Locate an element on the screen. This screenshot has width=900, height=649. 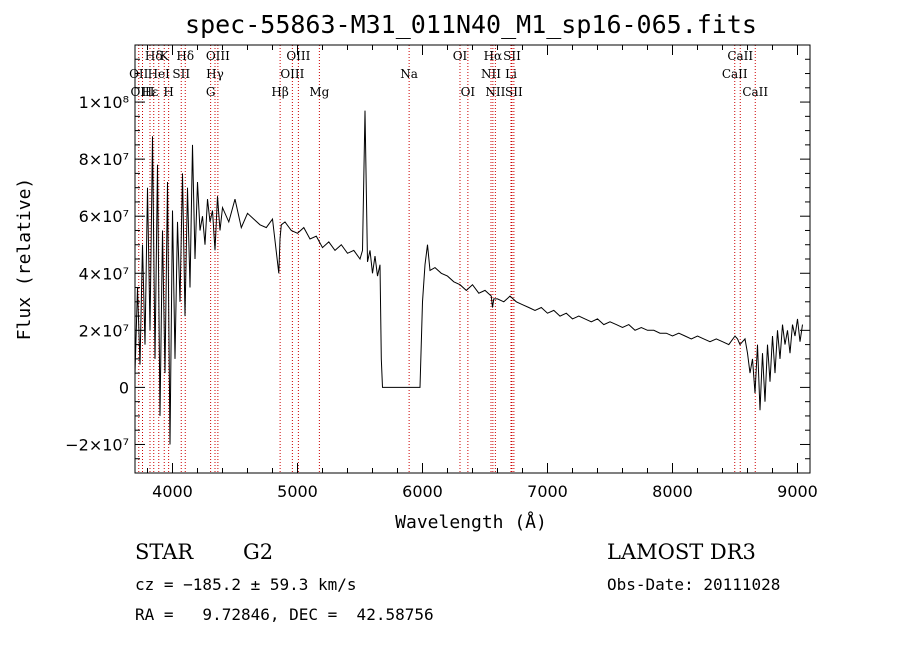
x-tick-label: 9000 is located at coordinates (797, 491).